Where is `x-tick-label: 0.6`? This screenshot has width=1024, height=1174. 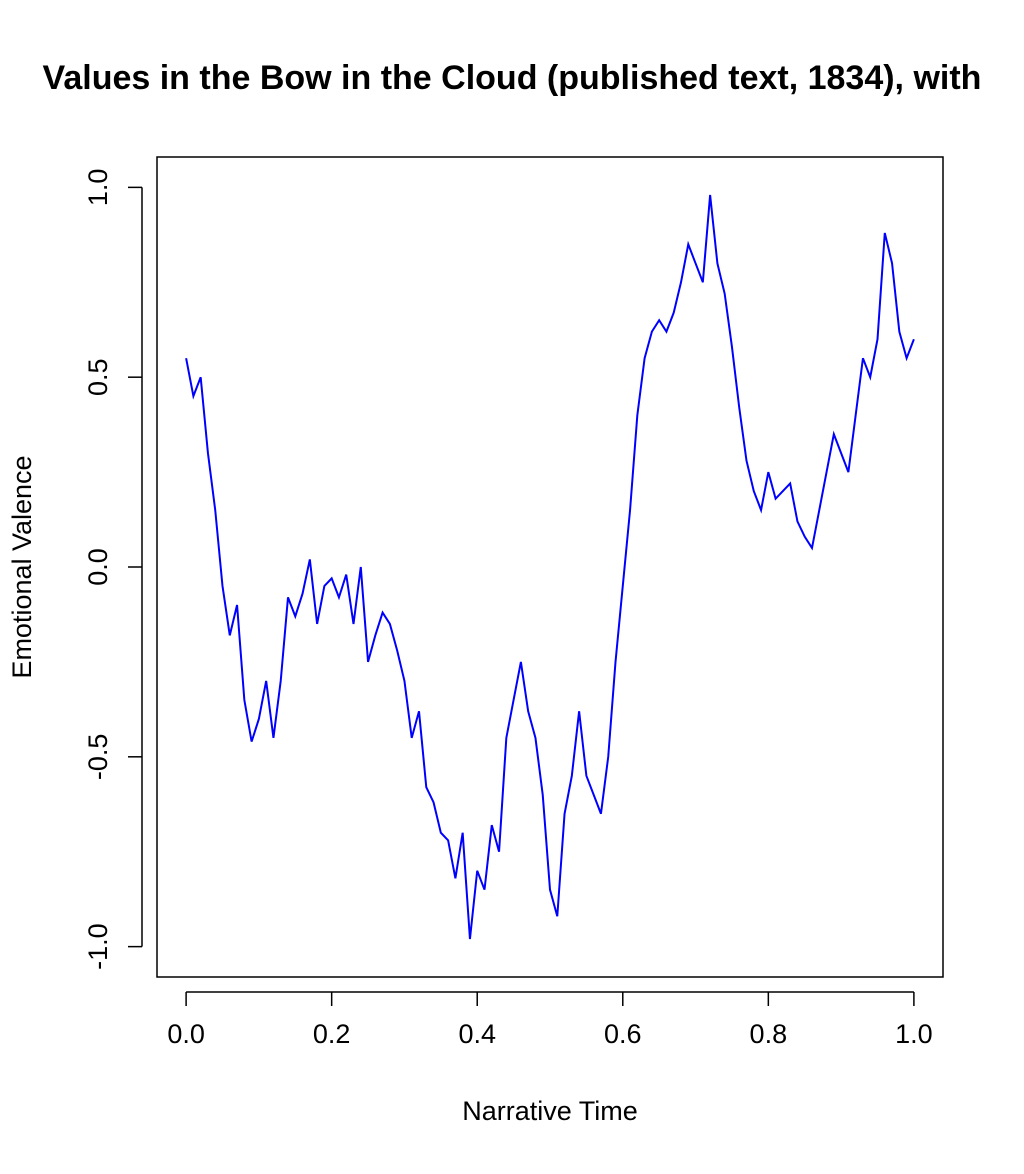 x-tick-label: 0.6 is located at coordinates (623, 1034).